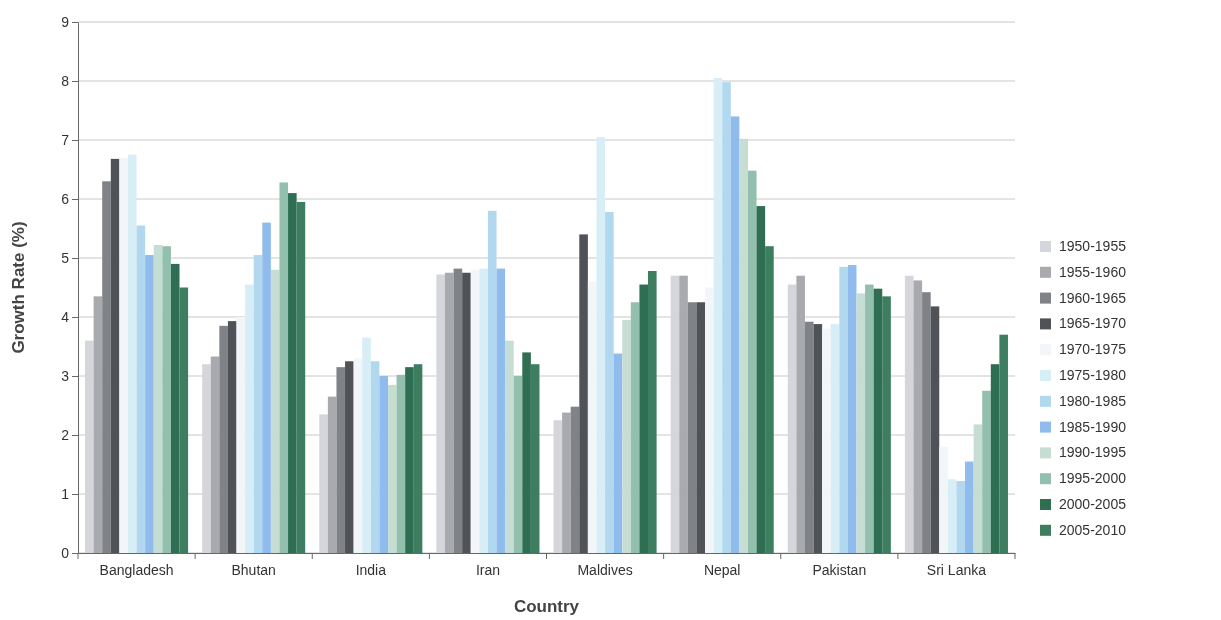  Describe the element at coordinates (65, 375) in the screenshot. I see `y-tick-label: 3` at that location.